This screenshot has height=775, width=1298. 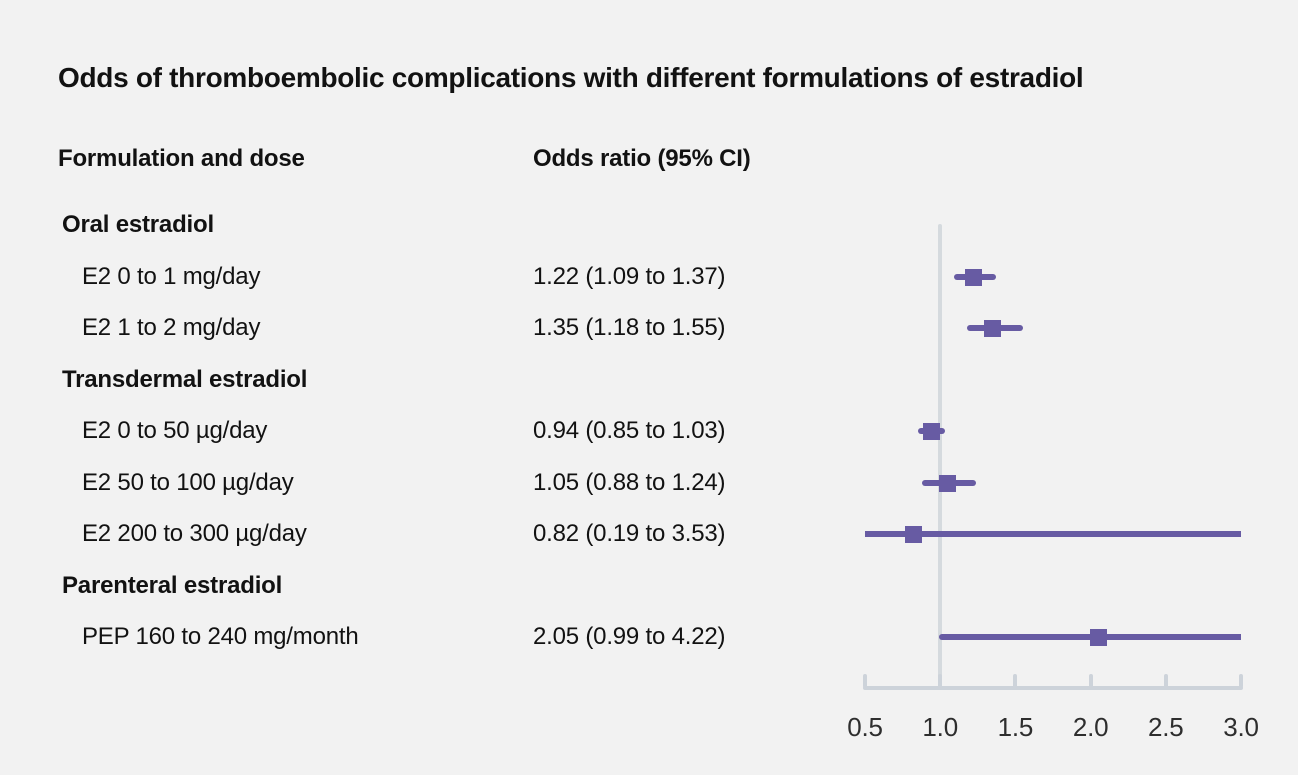 I want to click on x-axis-tick-label: 1.5, so click(x=1015, y=727).